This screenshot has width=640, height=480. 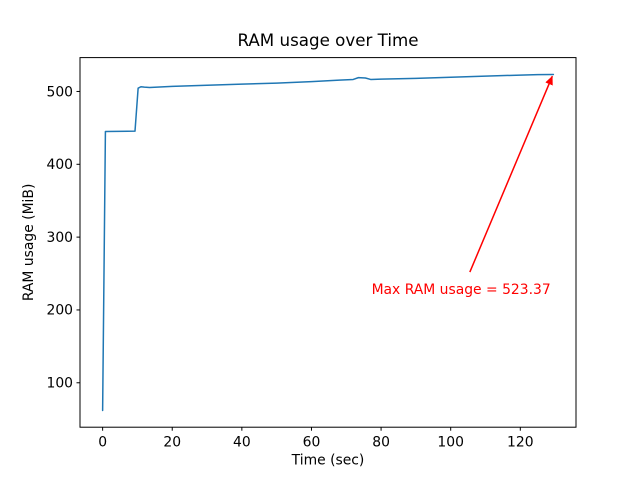 I want to click on y-tick-label: 300, so click(x=59, y=238).